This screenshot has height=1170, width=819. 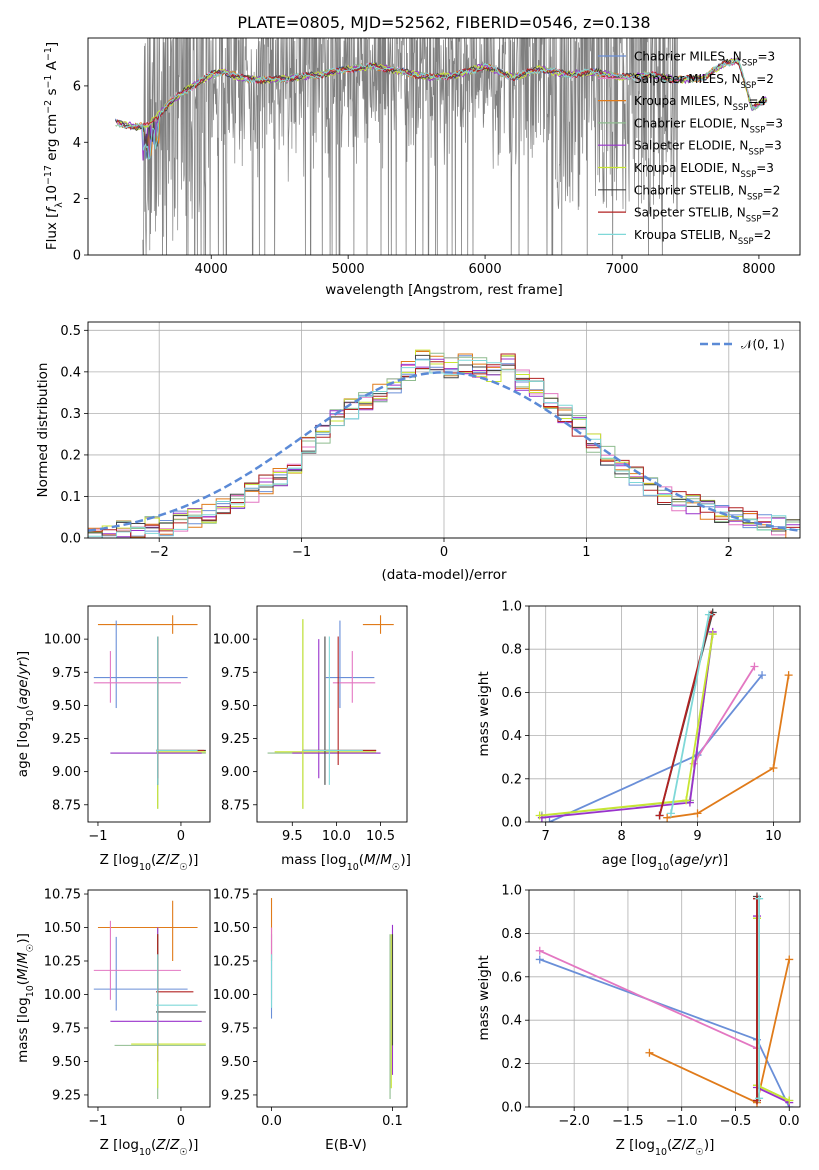 I want to click on y-tick-label: 0.2, so click(x=70, y=455).